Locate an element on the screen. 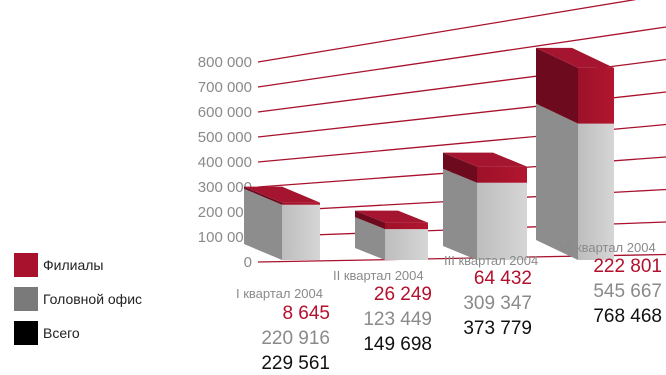 The image size is (666, 375). data-label-branches: 64 432 is located at coordinates (503, 278).